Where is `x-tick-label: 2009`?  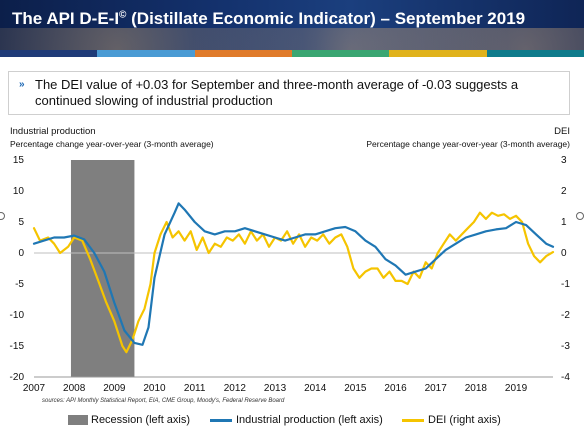 x-tick-label: 2009 is located at coordinates (114, 388).